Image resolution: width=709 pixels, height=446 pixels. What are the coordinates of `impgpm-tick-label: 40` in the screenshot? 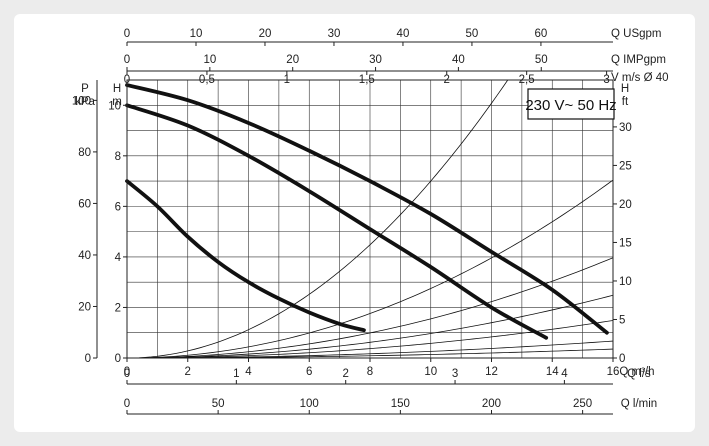 It's located at (458, 60).